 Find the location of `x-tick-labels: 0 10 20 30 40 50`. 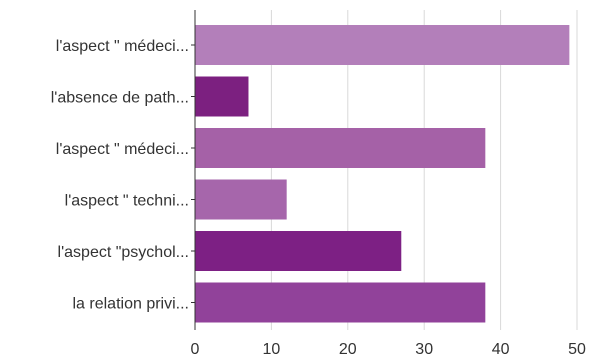

x-tick-labels: 0 10 20 30 40 50 is located at coordinates (388, 349).